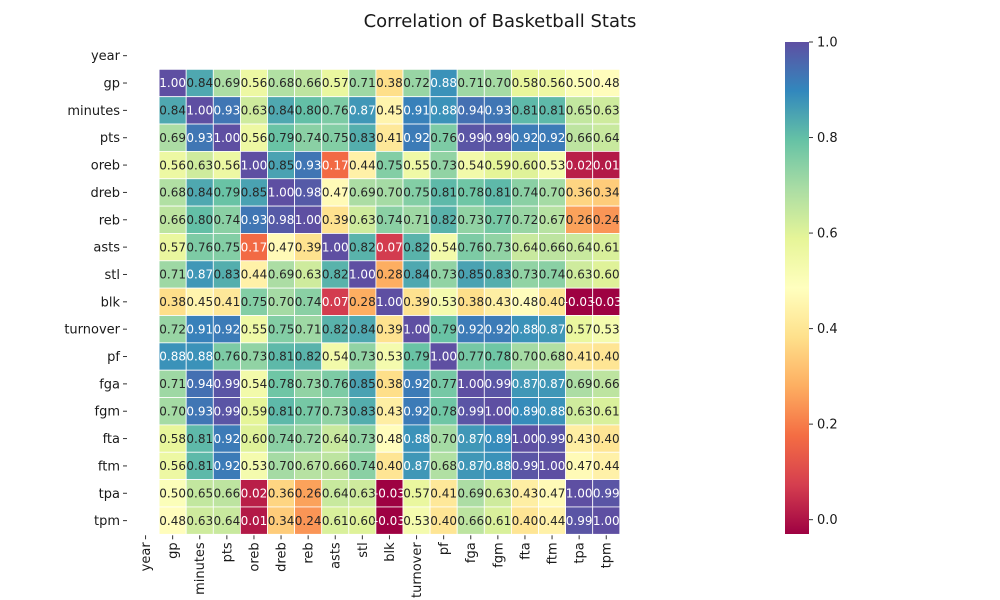  Describe the element at coordinates (524, 520) in the screenshot. I see `heatmap-cell-tpm-fta` at that location.